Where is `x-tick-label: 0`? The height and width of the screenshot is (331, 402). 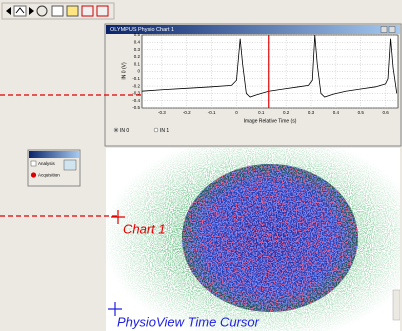 x-tick-label: 0 is located at coordinates (236, 112).